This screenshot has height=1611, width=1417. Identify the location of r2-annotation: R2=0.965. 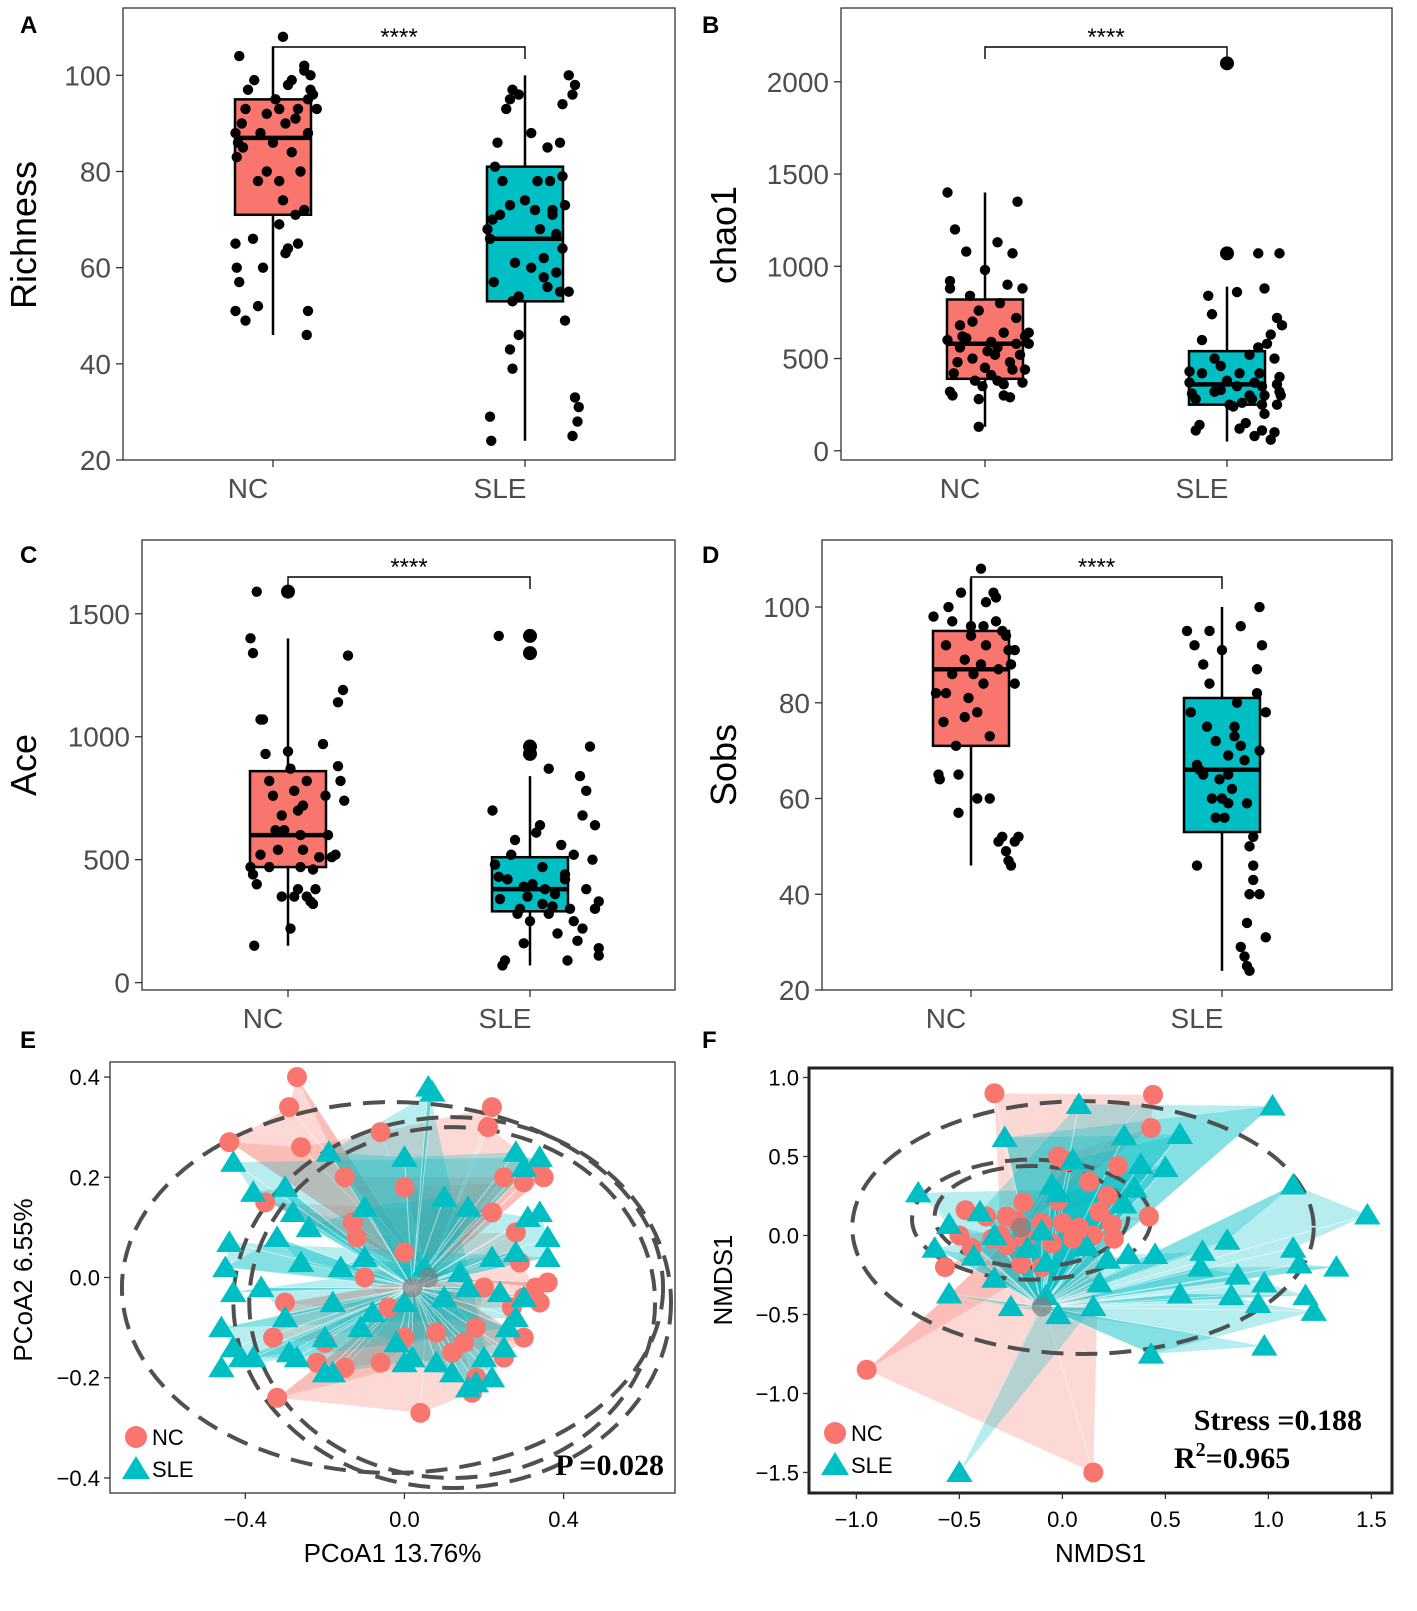
(1232, 1457).